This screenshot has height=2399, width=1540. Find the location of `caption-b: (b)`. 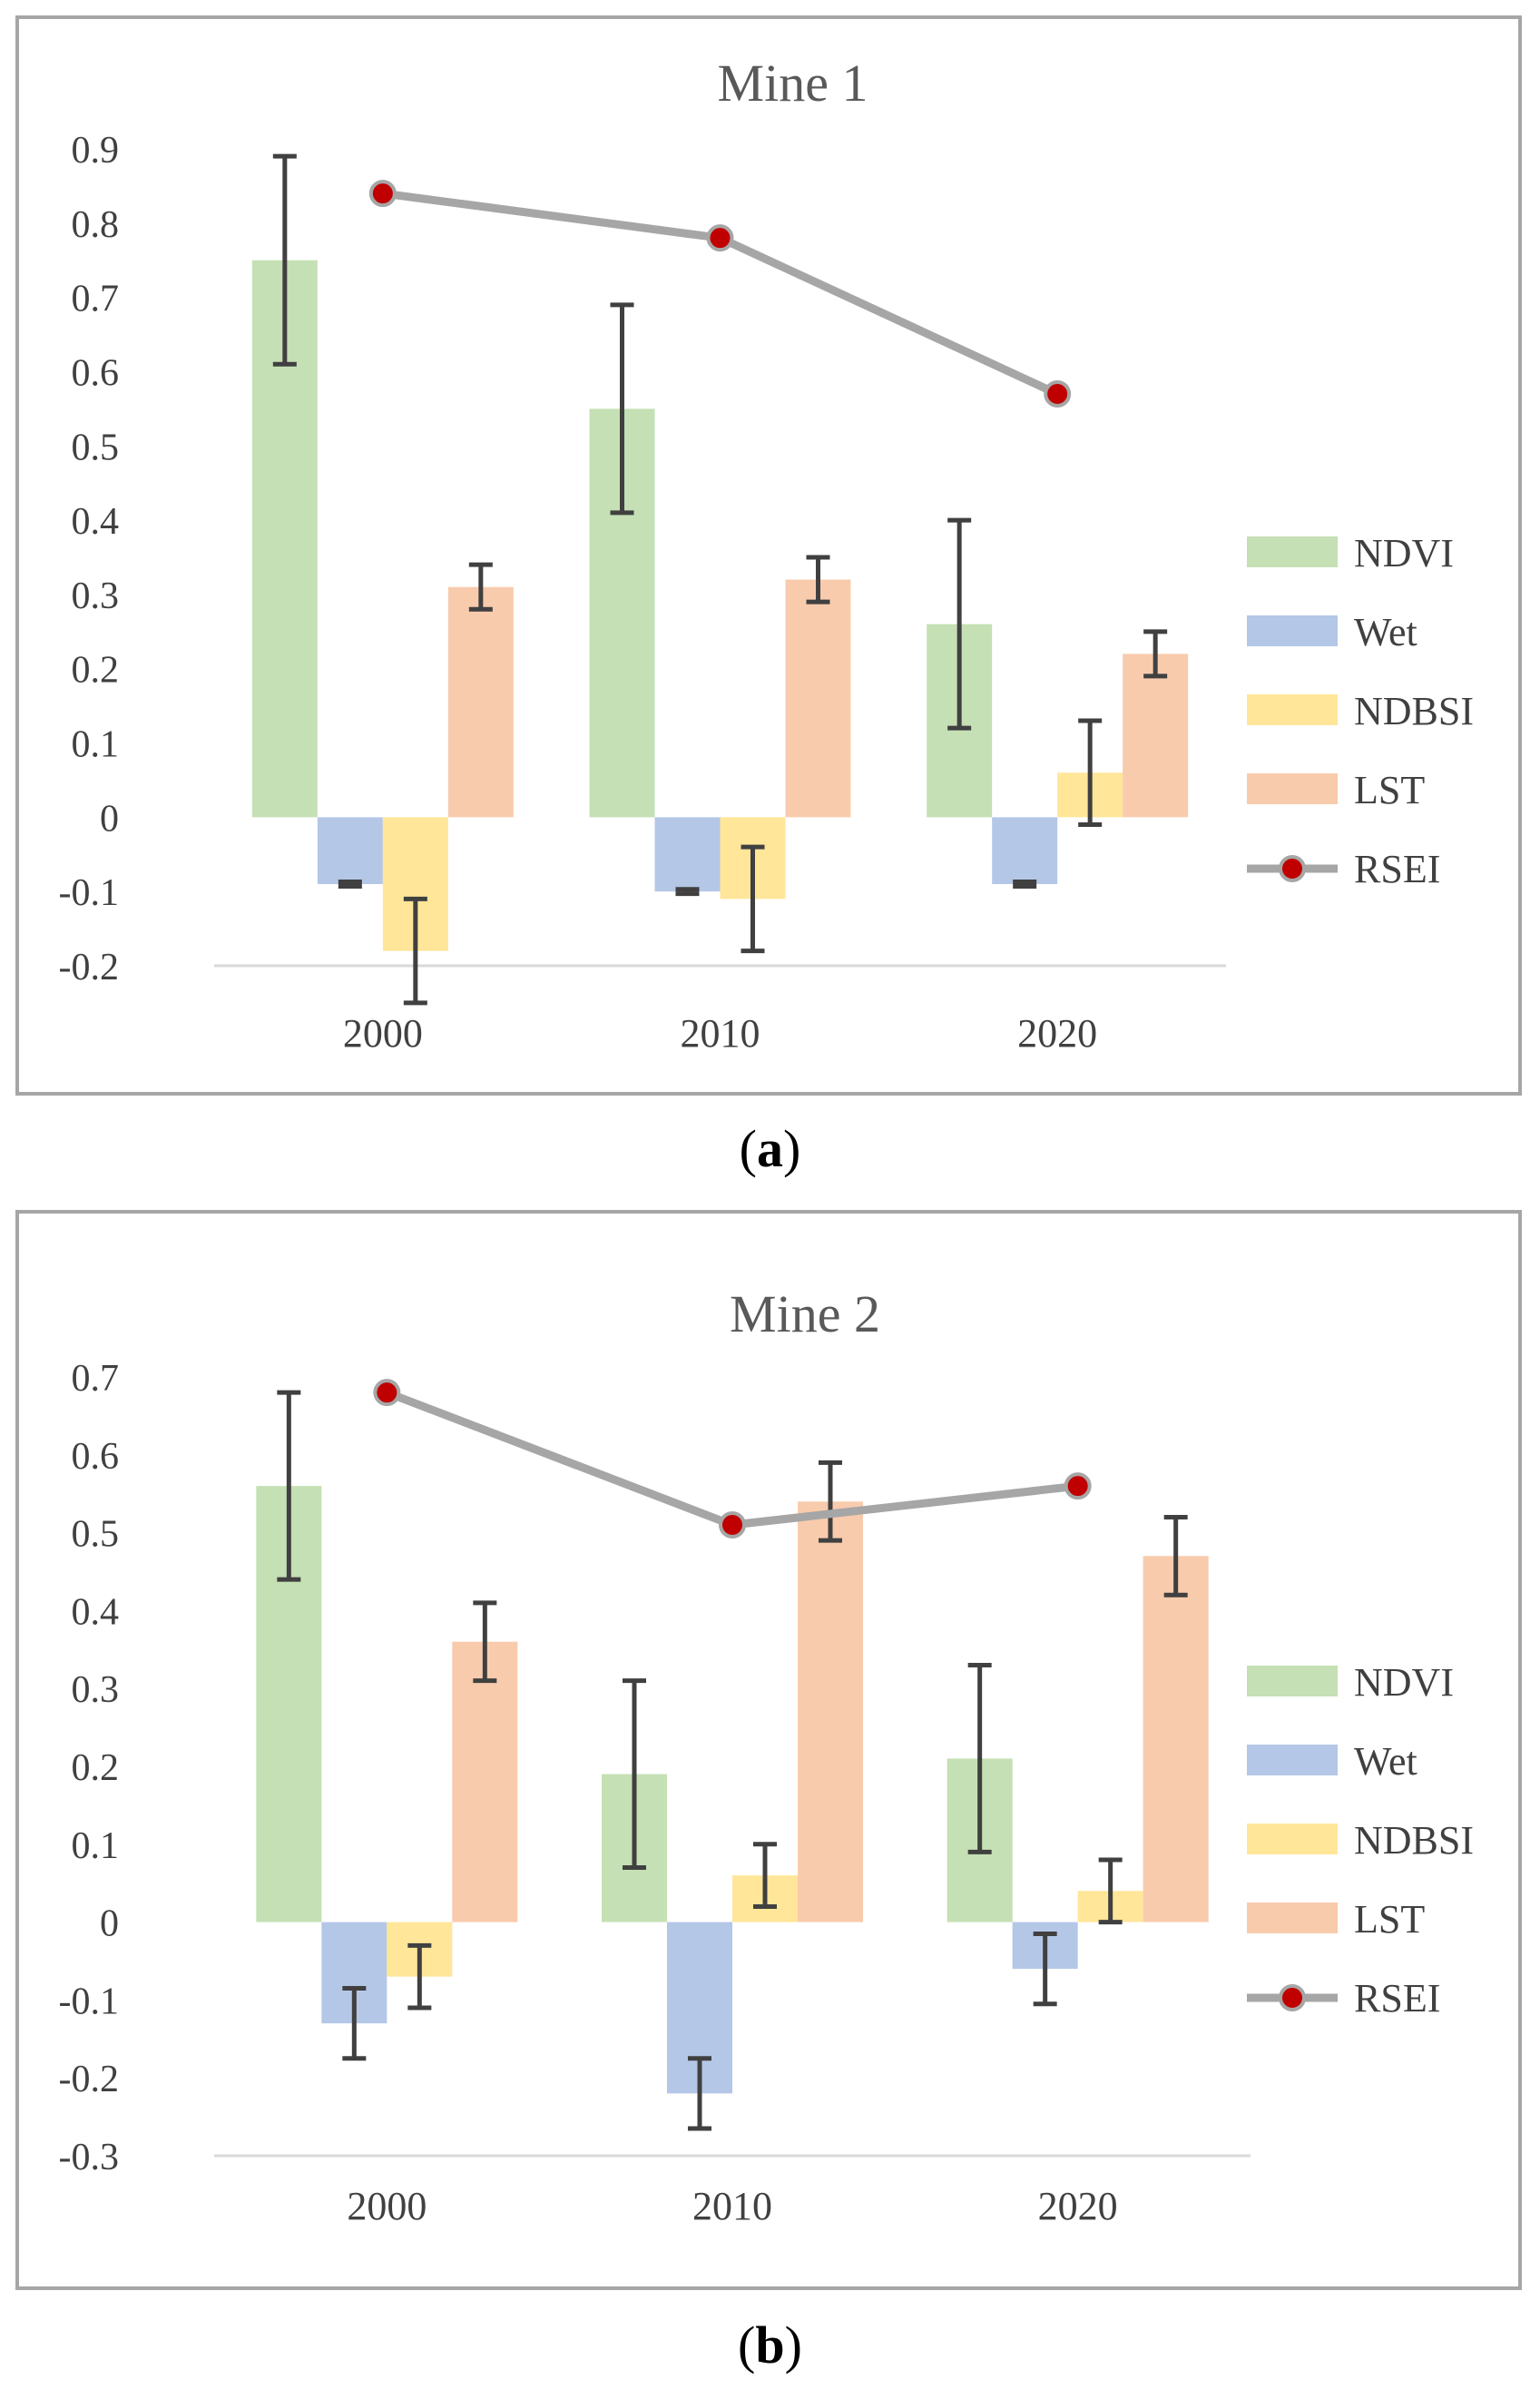

caption-b: (b) is located at coordinates (770, 2344).